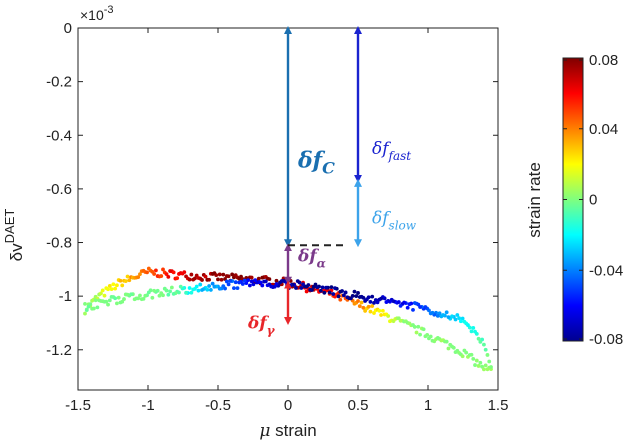 The image size is (637, 442). I want to click on y-tick-label: -1.2, so click(59, 350).